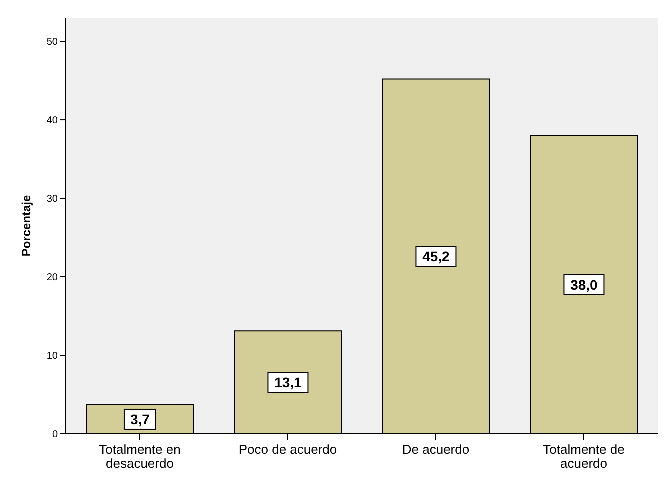 The height and width of the screenshot is (484, 668). I want to click on y-tick-label: 30, so click(52, 200).